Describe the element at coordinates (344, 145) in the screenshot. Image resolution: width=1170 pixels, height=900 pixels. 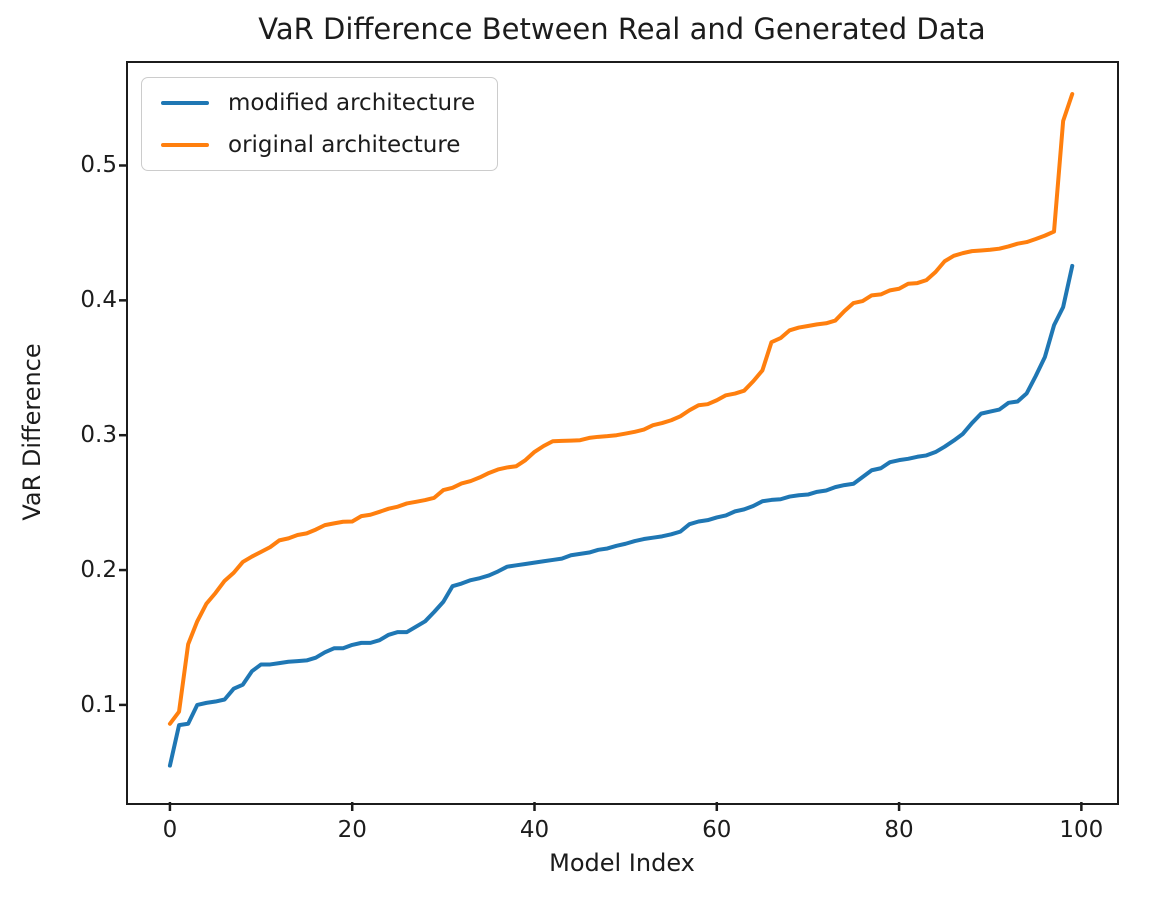
I see `legend-label-original-architecture: original architecture` at that location.